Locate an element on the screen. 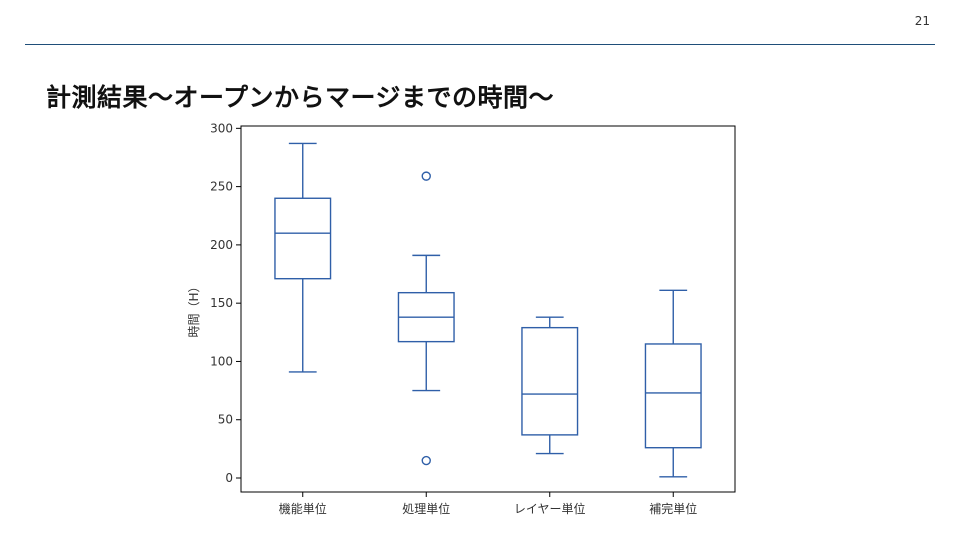 This screenshot has width=960, height=540. y-tick-label: 100 is located at coordinates (221, 361).